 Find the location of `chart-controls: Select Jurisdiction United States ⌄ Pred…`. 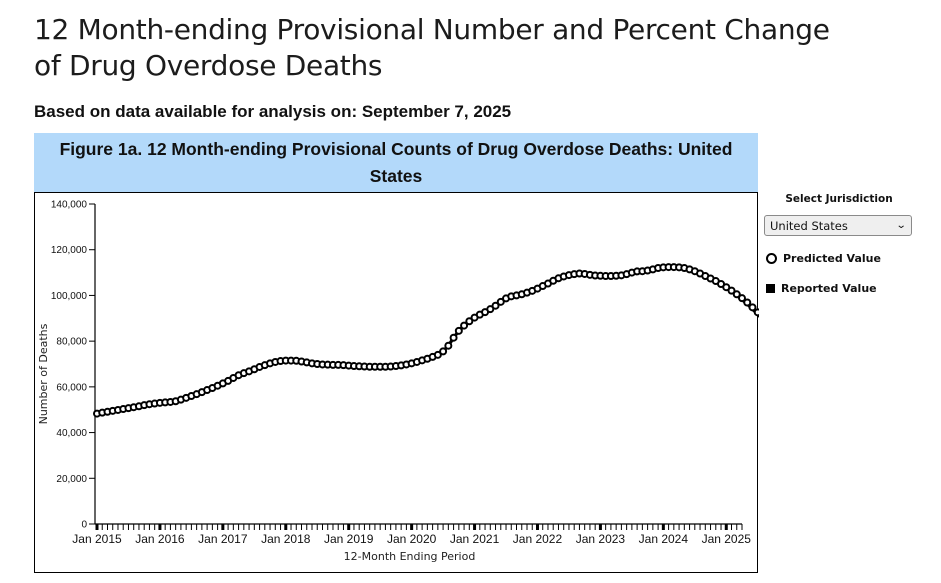

chart-controls: Select Jurisdiction United States ⌄ Pred… is located at coordinates (839, 244).